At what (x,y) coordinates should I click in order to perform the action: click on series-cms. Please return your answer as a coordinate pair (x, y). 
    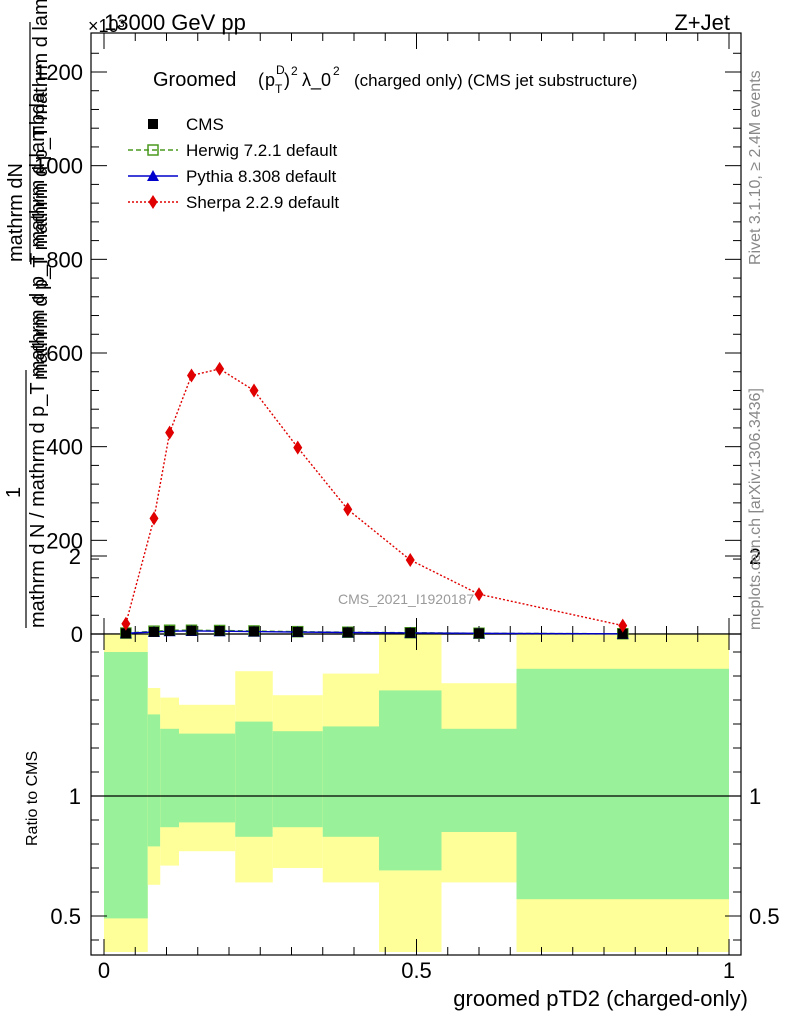
    Looking at the image, I should click on (374, 632).